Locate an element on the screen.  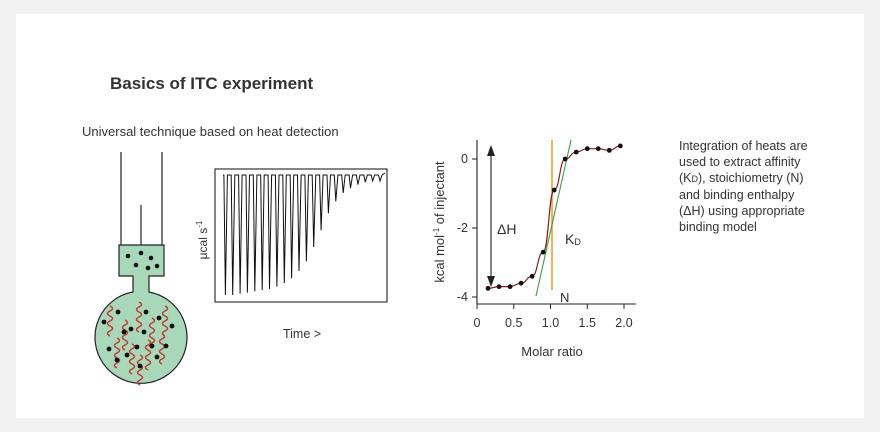
kd-slope-line is located at coordinates (553, 218).